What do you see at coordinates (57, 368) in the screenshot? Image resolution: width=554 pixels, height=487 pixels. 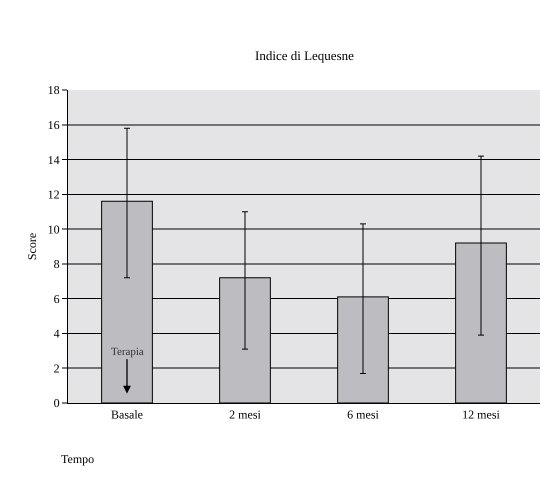 I see `y-tick-label: 2` at bounding box center [57, 368].